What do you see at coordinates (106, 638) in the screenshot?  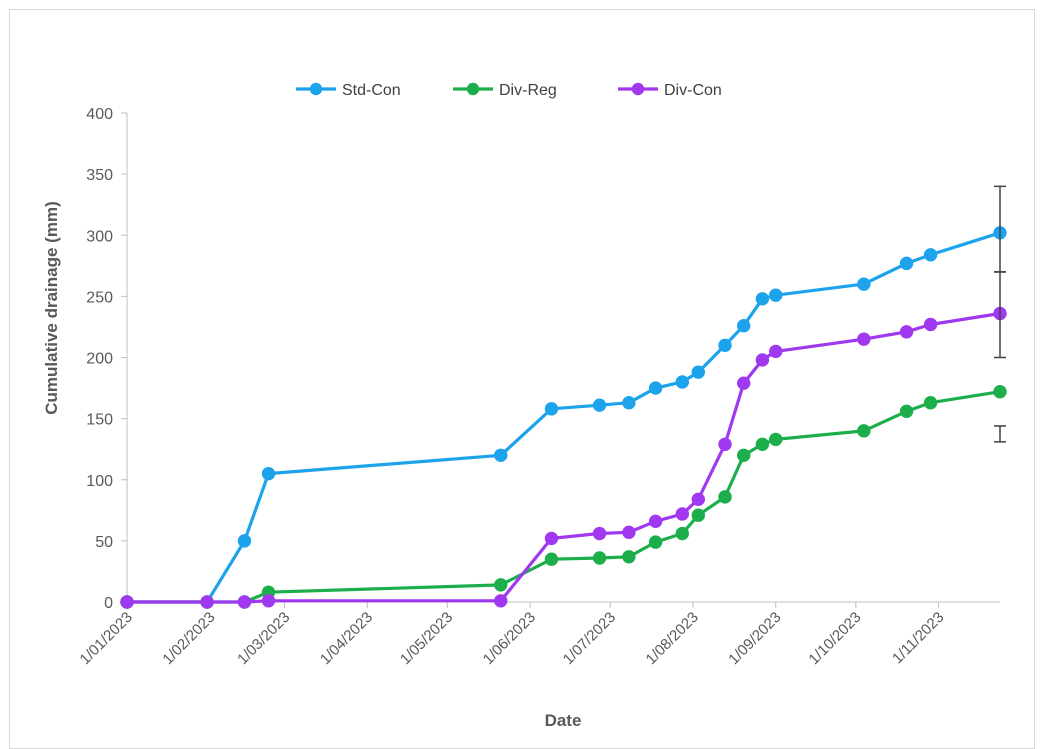 I see `x-tick-label: 1/01/2023` at bounding box center [106, 638].